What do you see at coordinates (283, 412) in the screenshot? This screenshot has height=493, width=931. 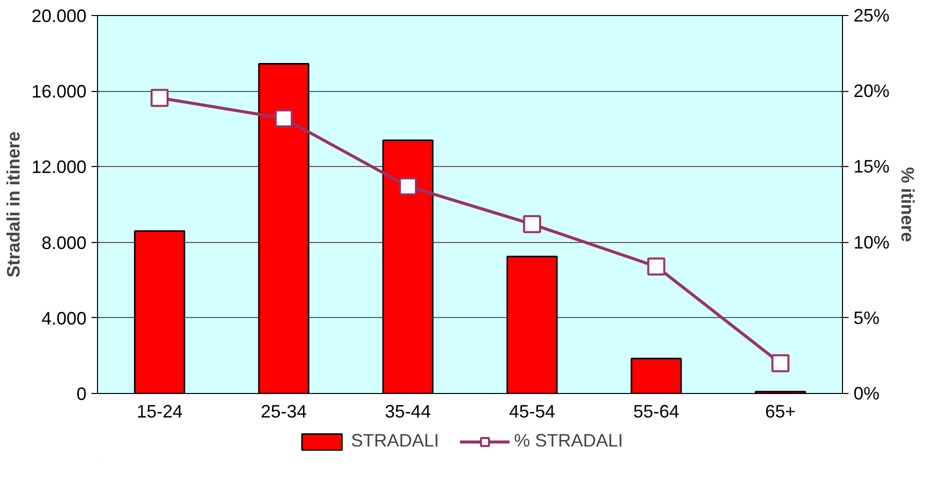 I see `x-tick-label: 25-34` at bounding box center [283, 412].